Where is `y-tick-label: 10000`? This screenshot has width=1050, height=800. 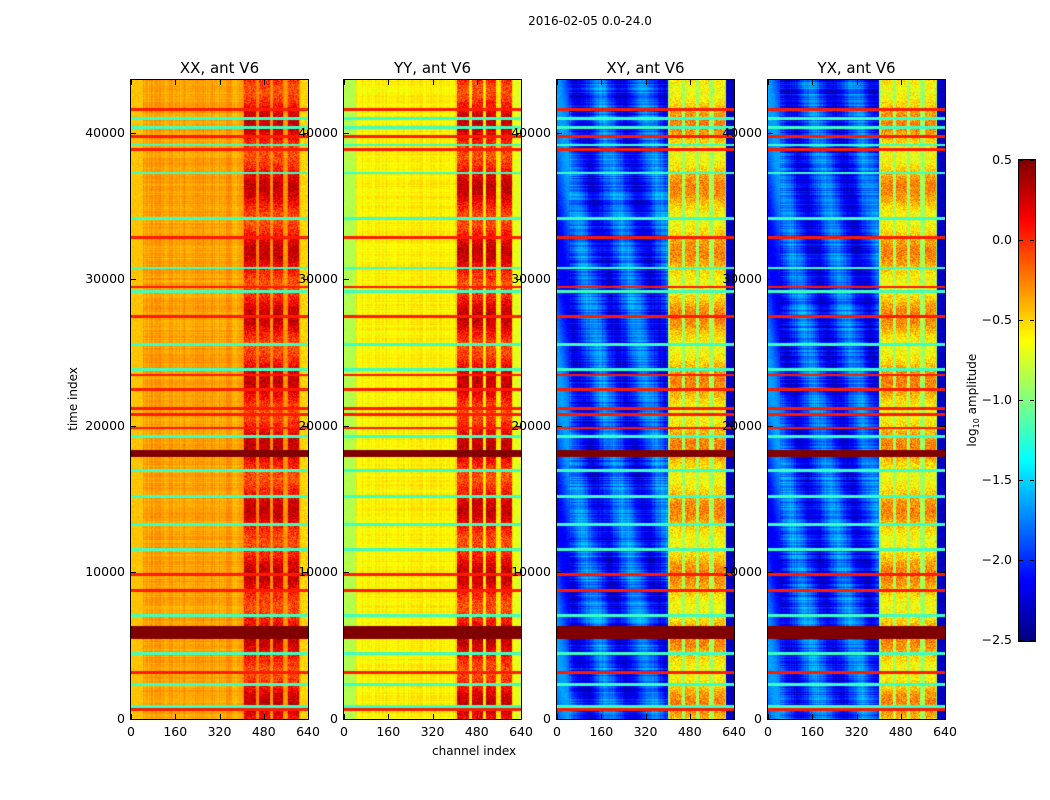
y-tick-label: 10000 is located at coordinates (742, 572).